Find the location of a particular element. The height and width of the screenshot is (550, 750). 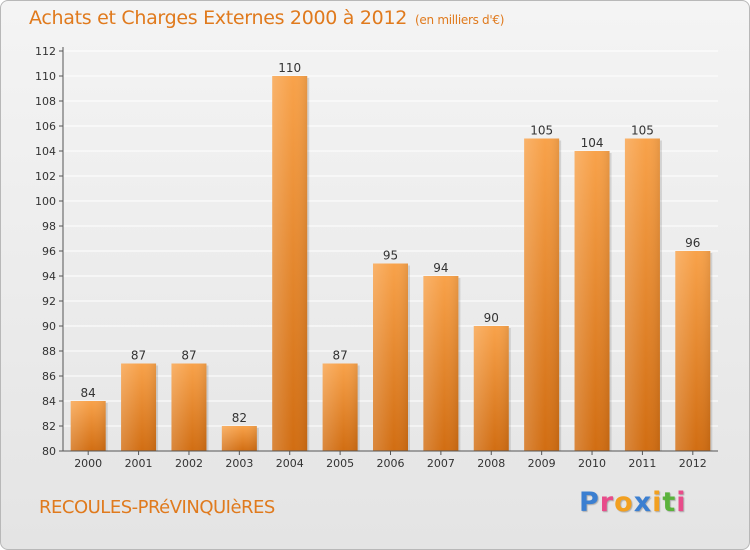

y-tick-label: 112 is located at coordinates (45, 51).